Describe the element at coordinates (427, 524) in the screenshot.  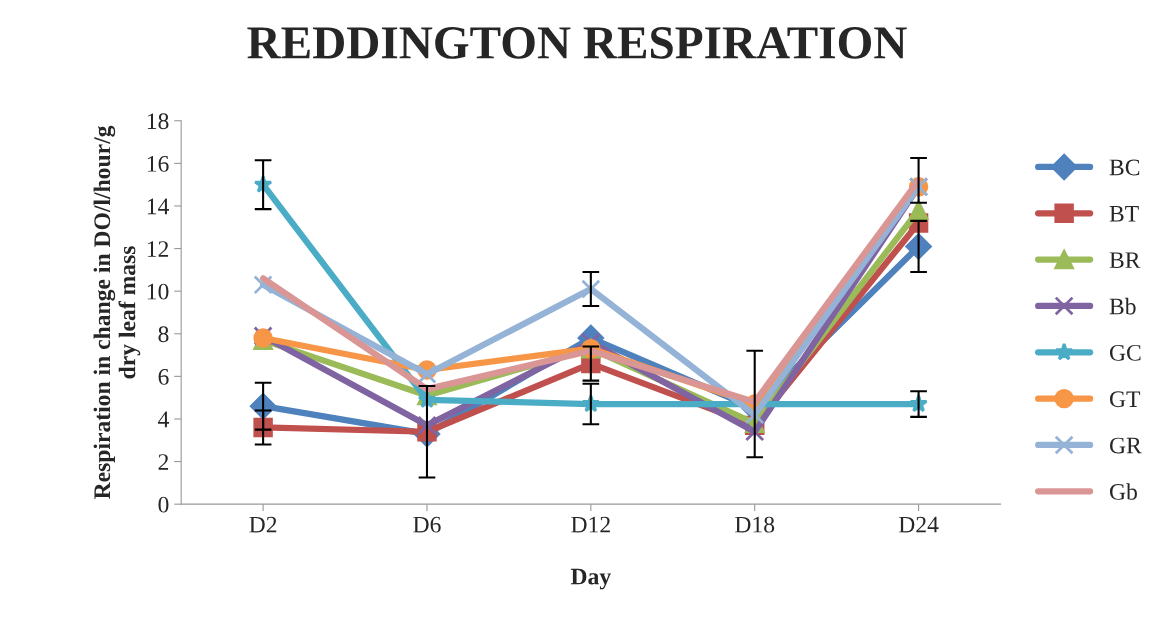
I see `x-tick-label: D6` at that location.